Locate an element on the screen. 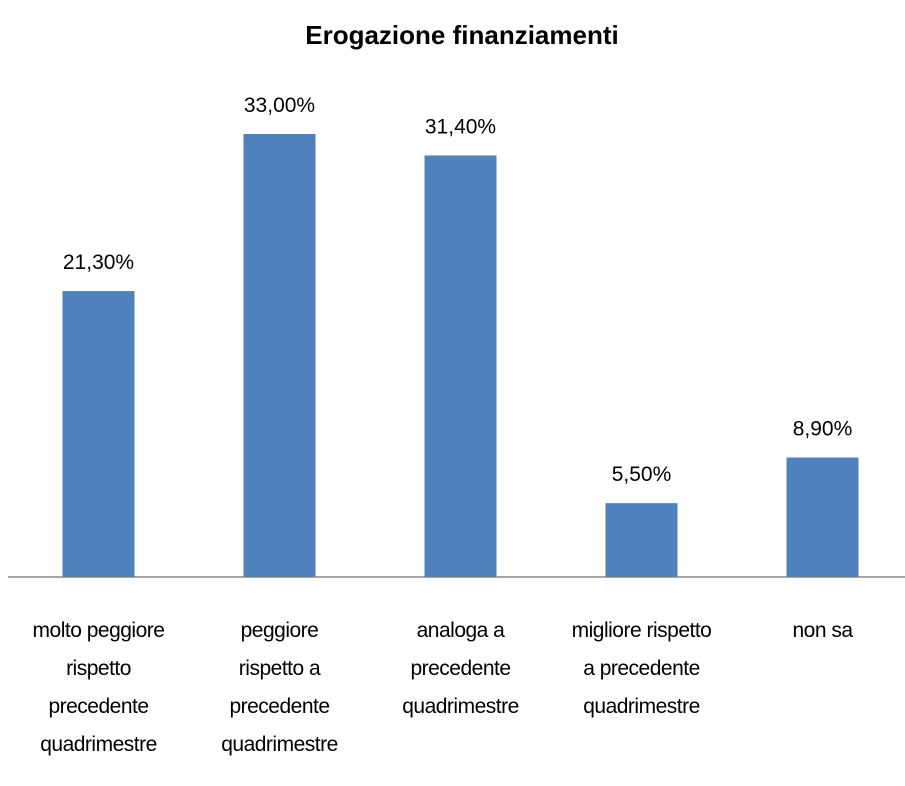  x-tick-label: non sa is located at coordinates (822, 630).